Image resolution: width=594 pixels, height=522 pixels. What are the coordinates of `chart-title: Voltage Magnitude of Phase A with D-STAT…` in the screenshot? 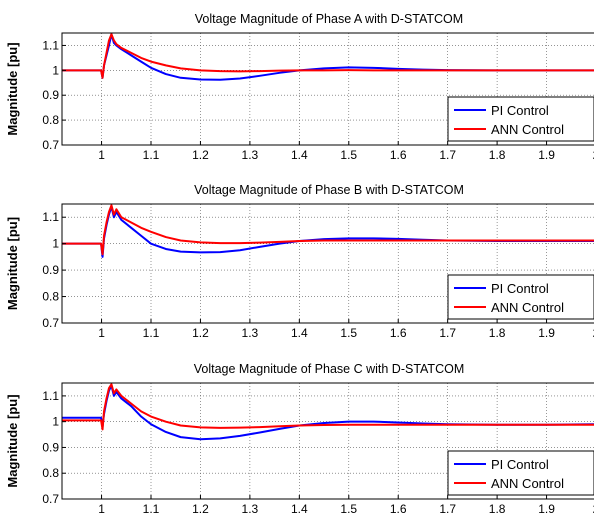 It's located at (329, 19).